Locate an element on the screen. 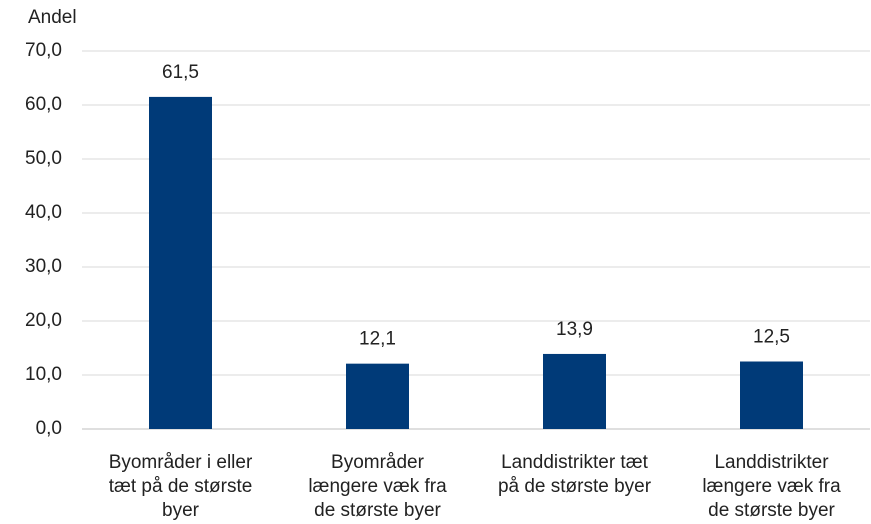 This screenshot has height=524, width=871. x-tick-line: Landdistrikter is located at coordinates (771, 462).